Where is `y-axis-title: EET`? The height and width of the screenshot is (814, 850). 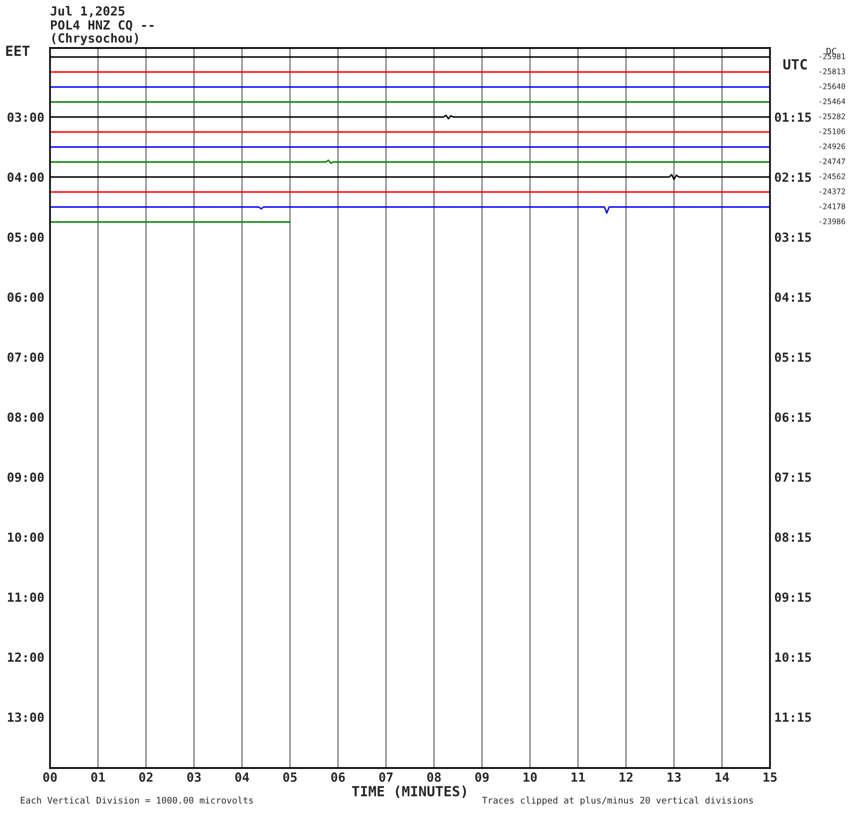
y-axis-title: EET is located at coordinates (18, 51).